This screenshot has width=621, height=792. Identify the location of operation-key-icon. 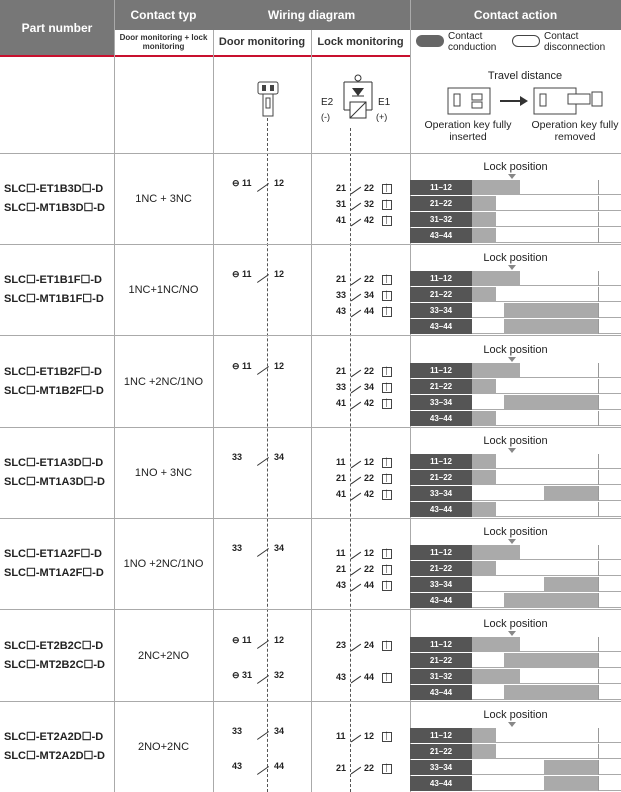
(268, 99).